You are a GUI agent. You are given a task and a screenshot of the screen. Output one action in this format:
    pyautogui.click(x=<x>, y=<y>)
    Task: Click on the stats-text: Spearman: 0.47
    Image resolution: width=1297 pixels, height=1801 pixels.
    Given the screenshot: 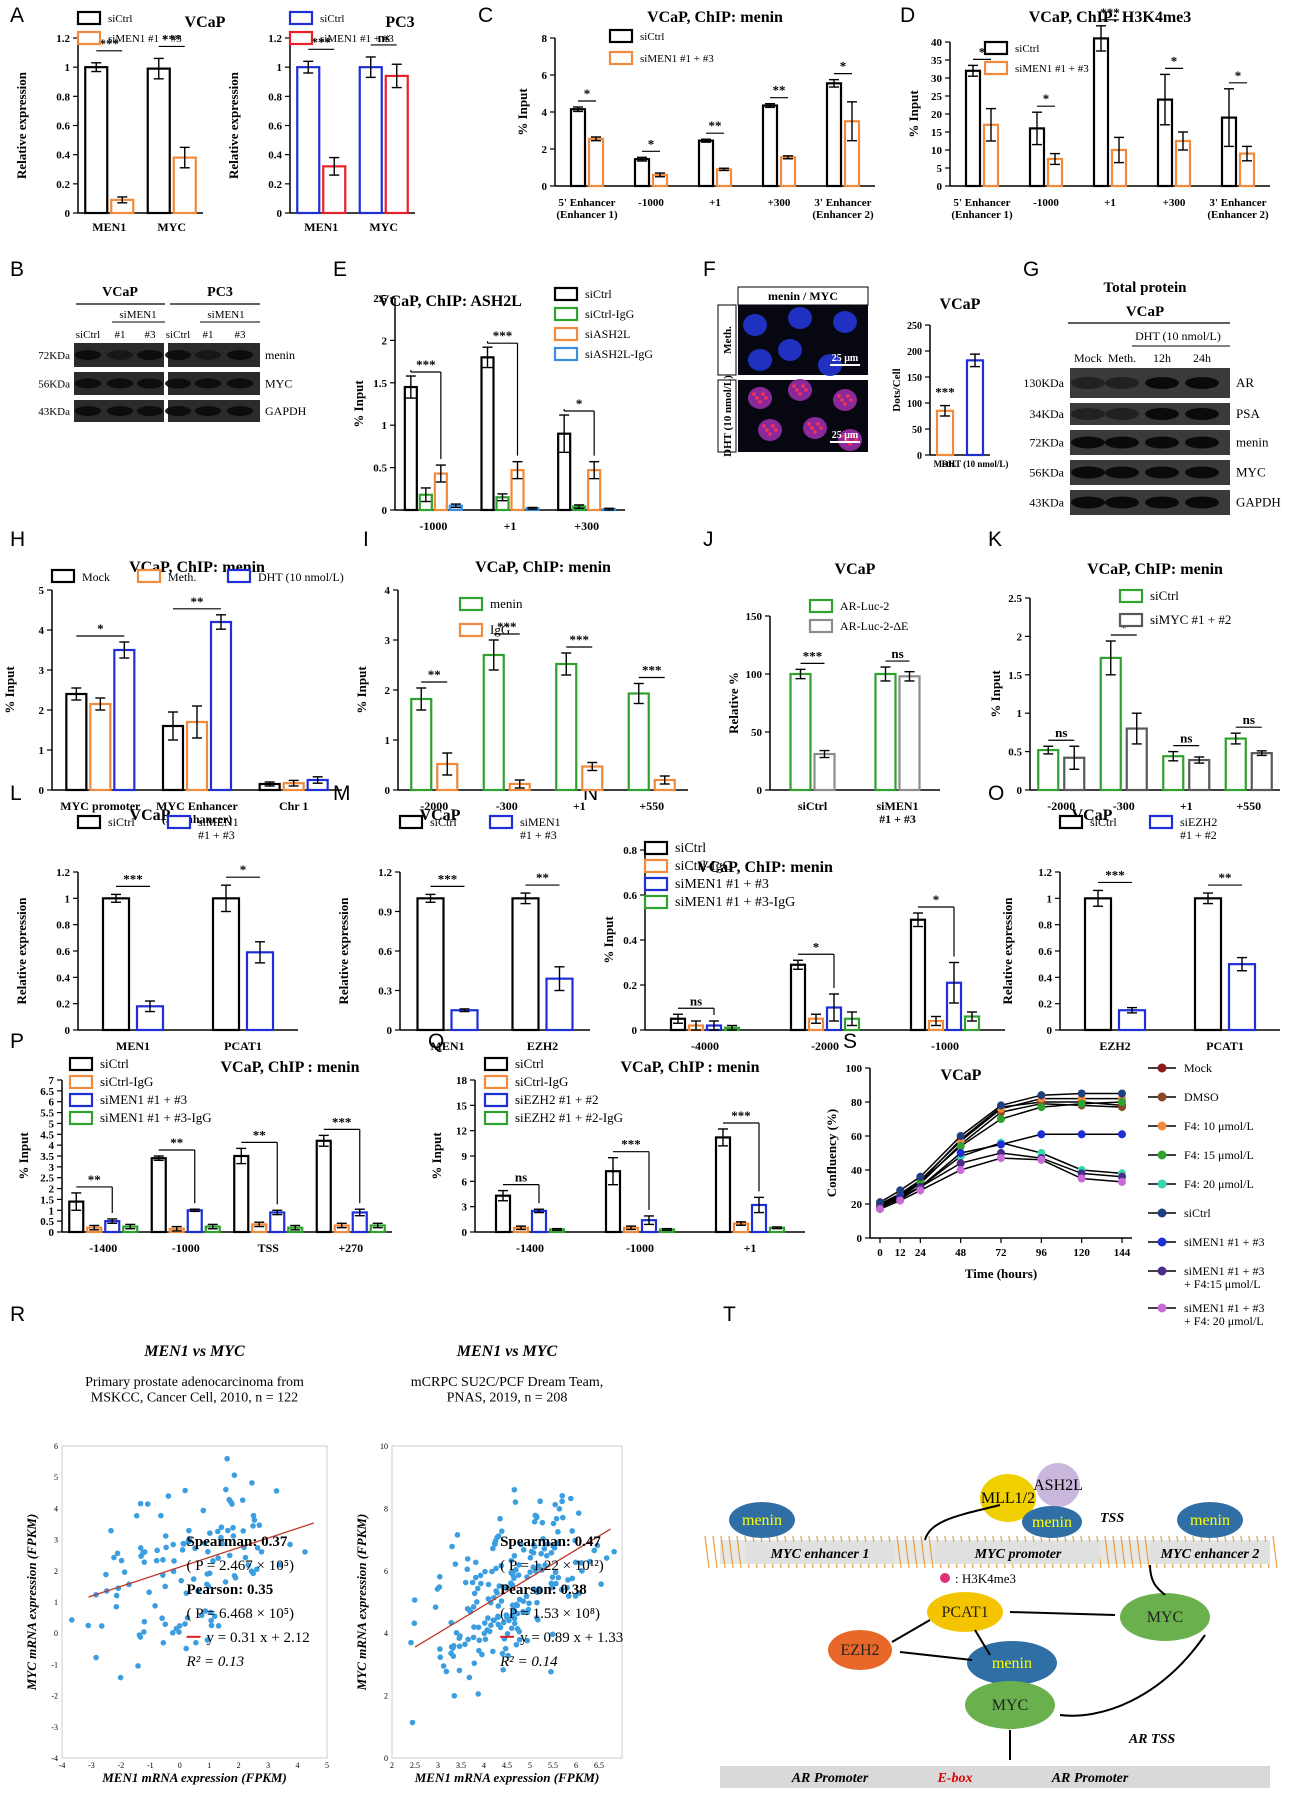 What is the action you would take?
    pyautogui.click(x=550, y=1542)
    